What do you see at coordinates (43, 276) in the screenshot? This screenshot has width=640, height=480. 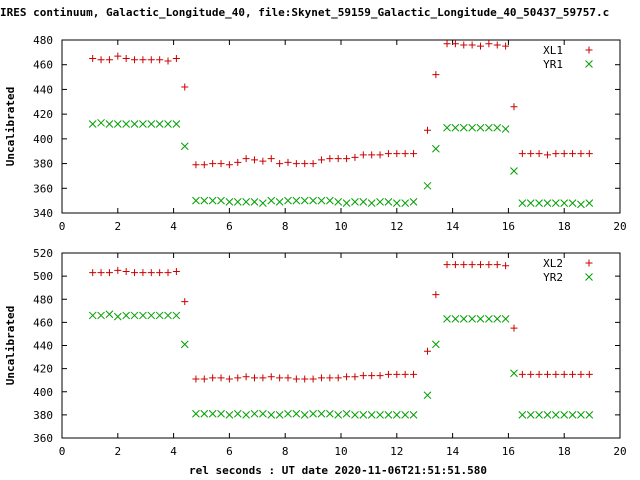 I see `y-tick-label: 500` at bounding box center [43, 276].